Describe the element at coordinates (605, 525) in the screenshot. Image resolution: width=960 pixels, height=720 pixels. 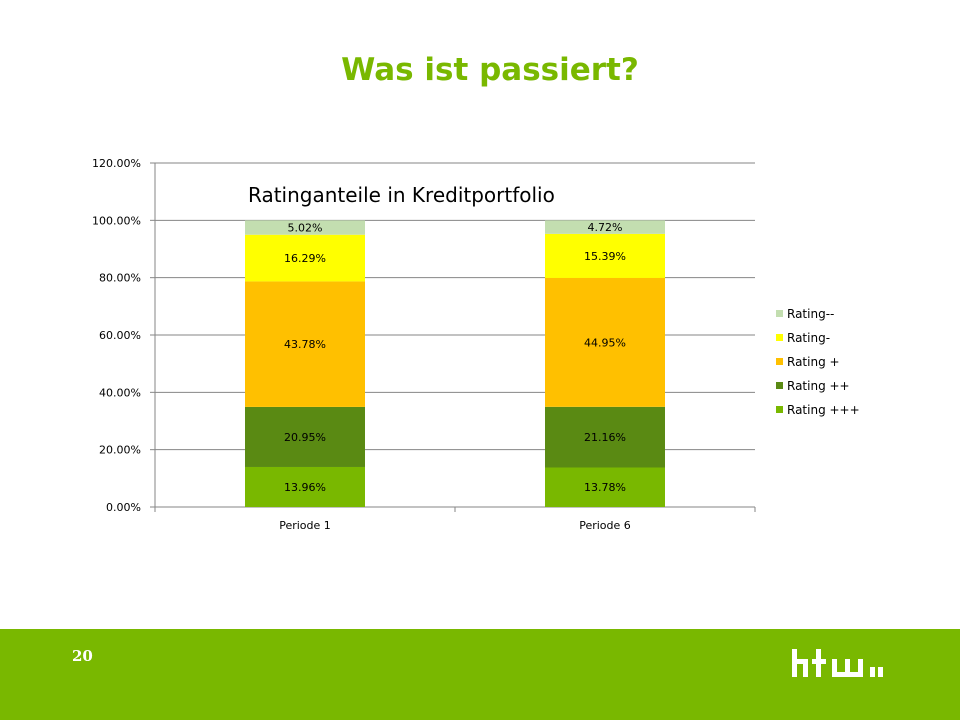
I see `x-tick-label: Periode 6` at that location.